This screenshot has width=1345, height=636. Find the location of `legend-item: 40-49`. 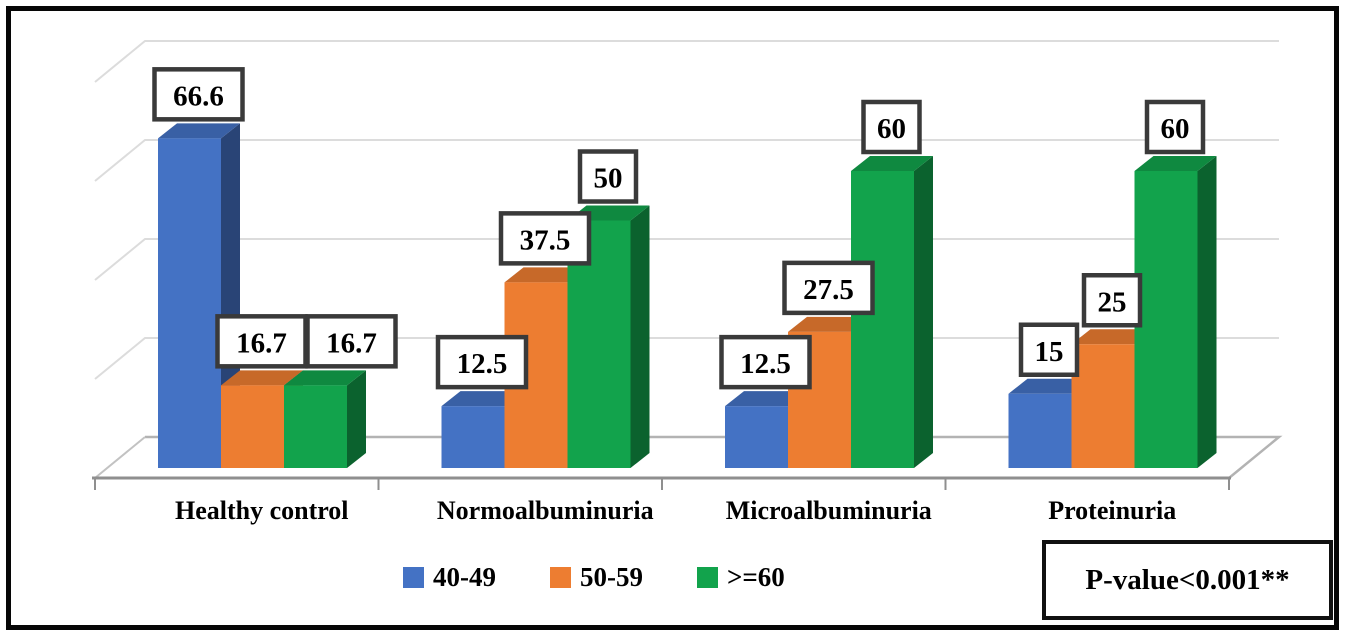

legend-item: 40-49 is located at coordinates (449, 577).